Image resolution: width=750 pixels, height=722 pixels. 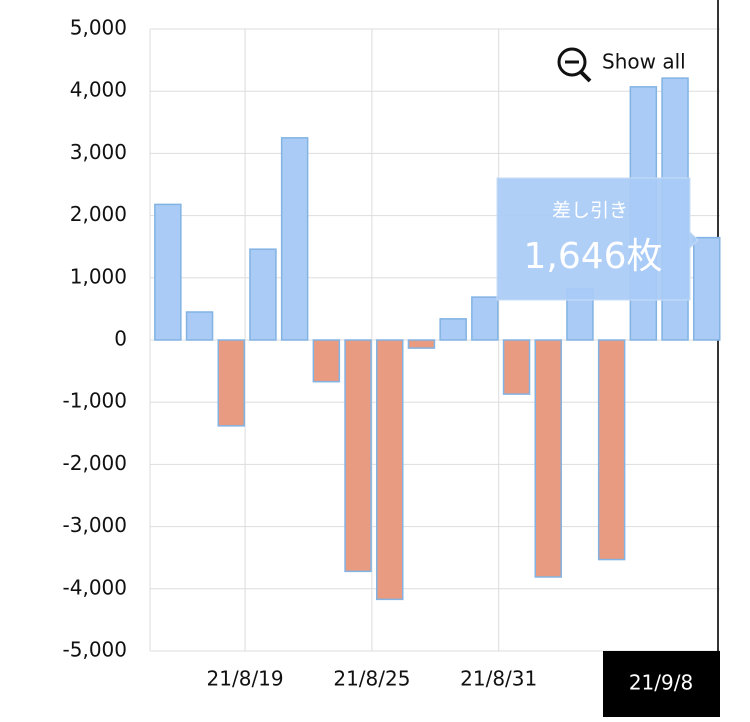 What do you see at coordinates (95, 525) in the screenshot?
I see `y-tick-label: -3,000` at bounding box center [95, 525].